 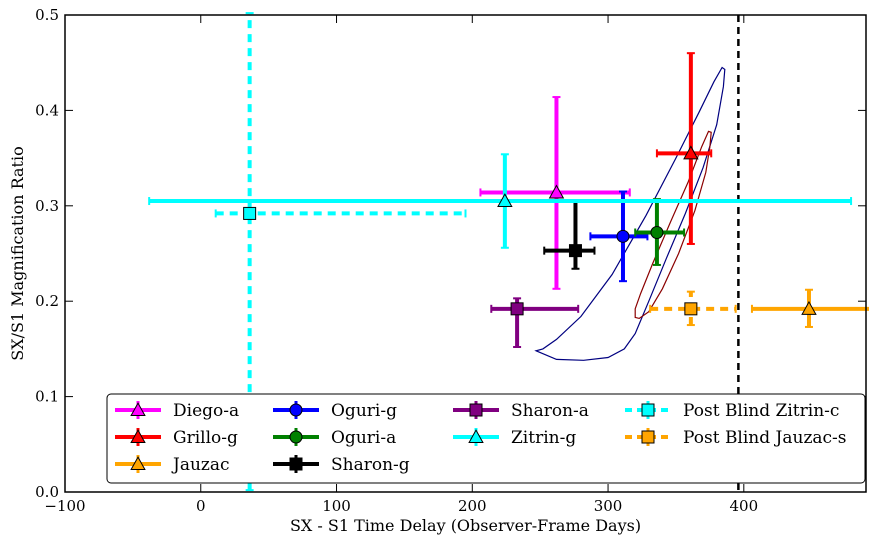 I want to click on series-oguri-g, so click(x=619, y=236).